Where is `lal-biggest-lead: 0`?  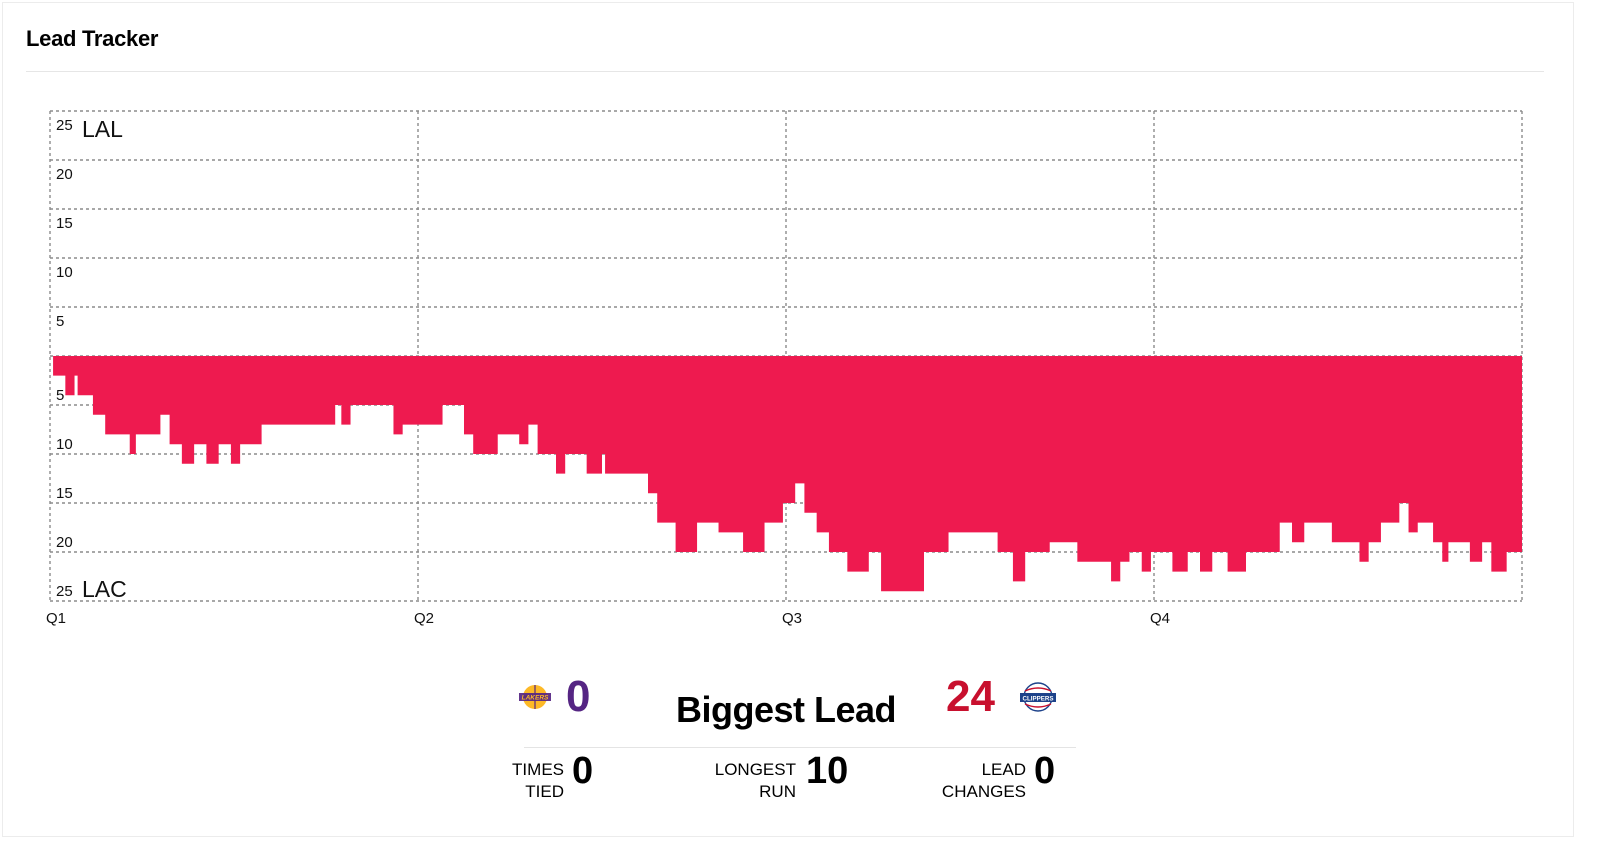
lal-biggest-lead: 0 is located at coordinates (578, 696).